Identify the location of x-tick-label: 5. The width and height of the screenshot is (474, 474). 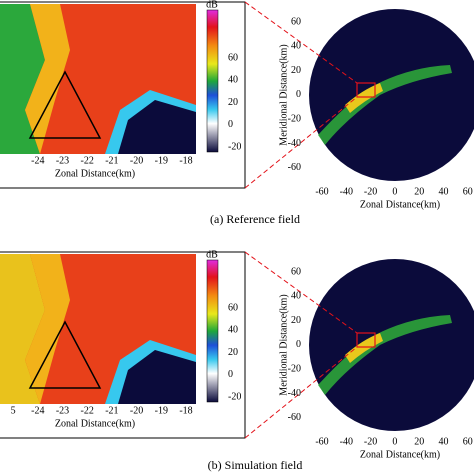
(13, 410).